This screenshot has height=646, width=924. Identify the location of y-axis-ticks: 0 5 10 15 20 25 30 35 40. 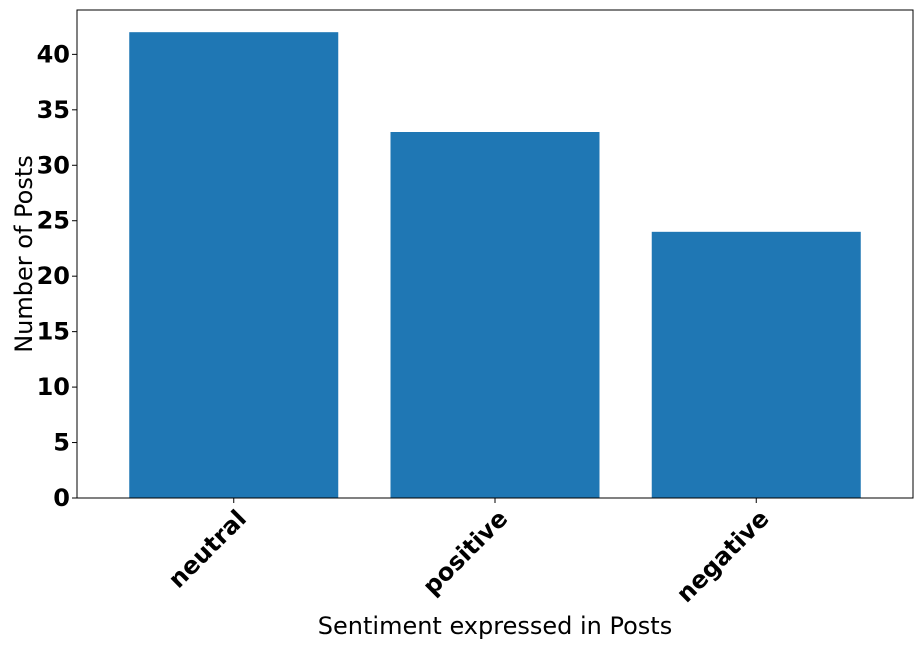
(57, 276).